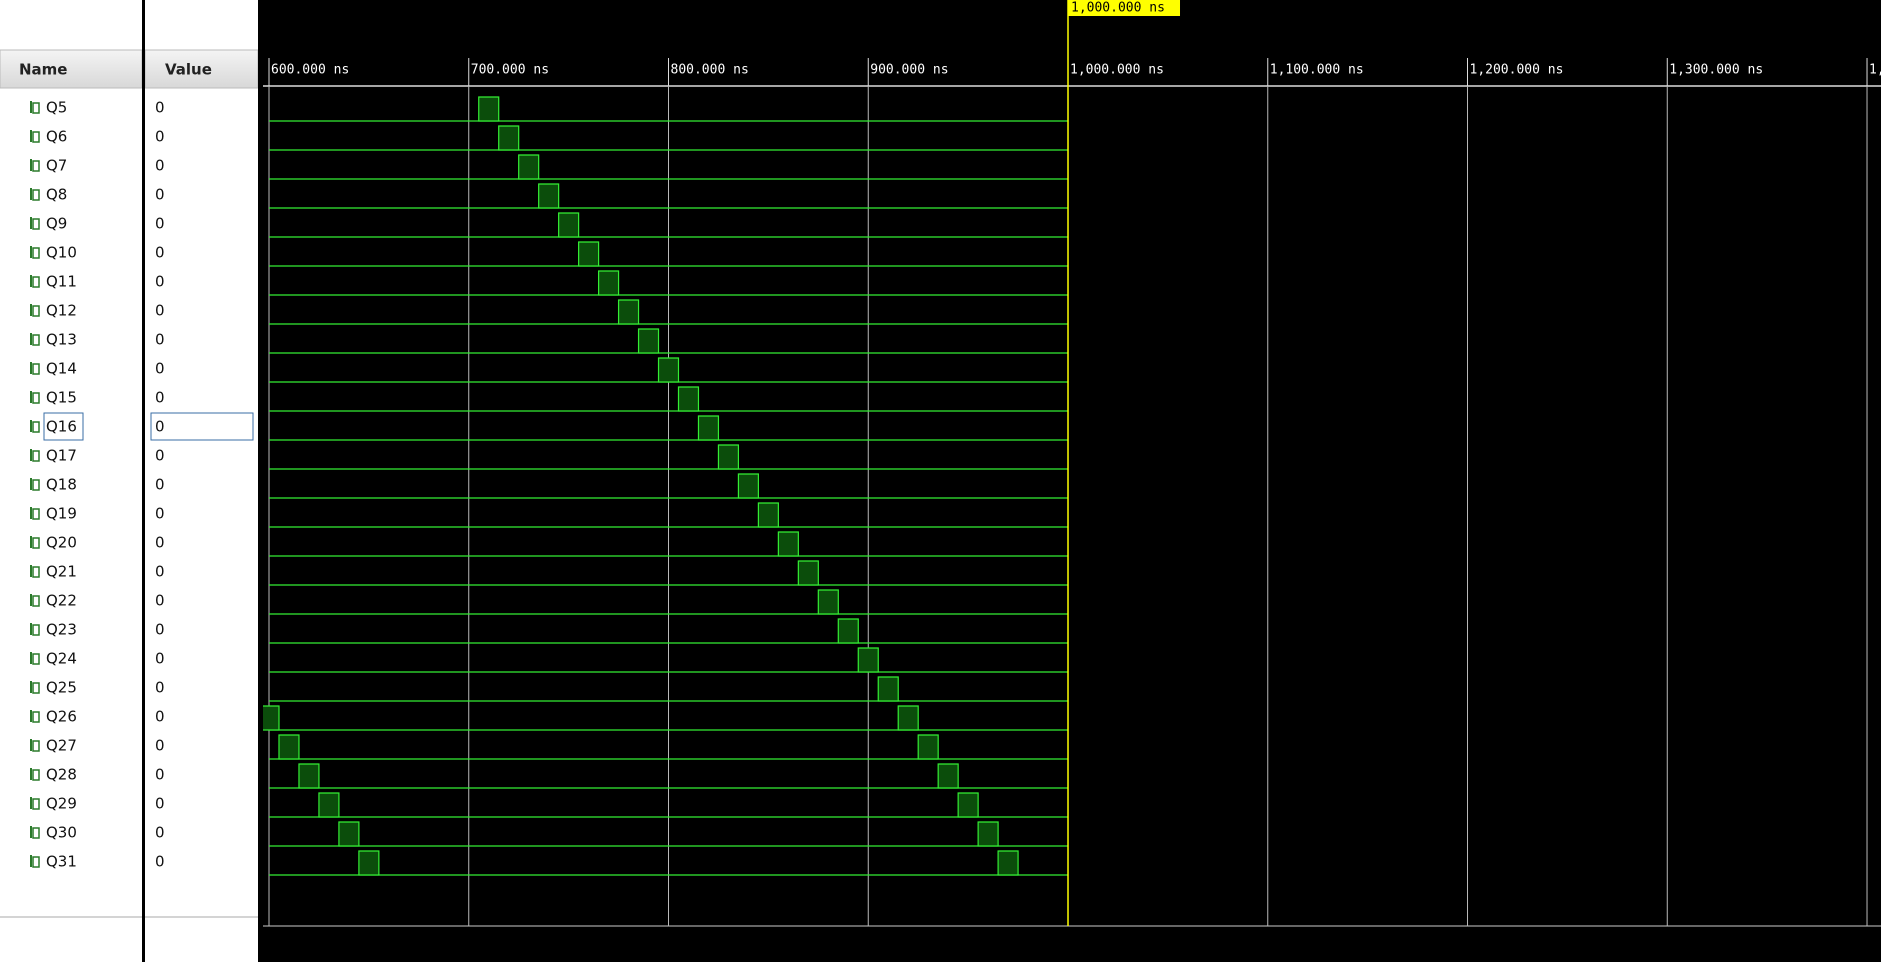  Describe the element at coordinates (97, 369) in the screenshot. I see `signal-row: Q14 0` at that location.